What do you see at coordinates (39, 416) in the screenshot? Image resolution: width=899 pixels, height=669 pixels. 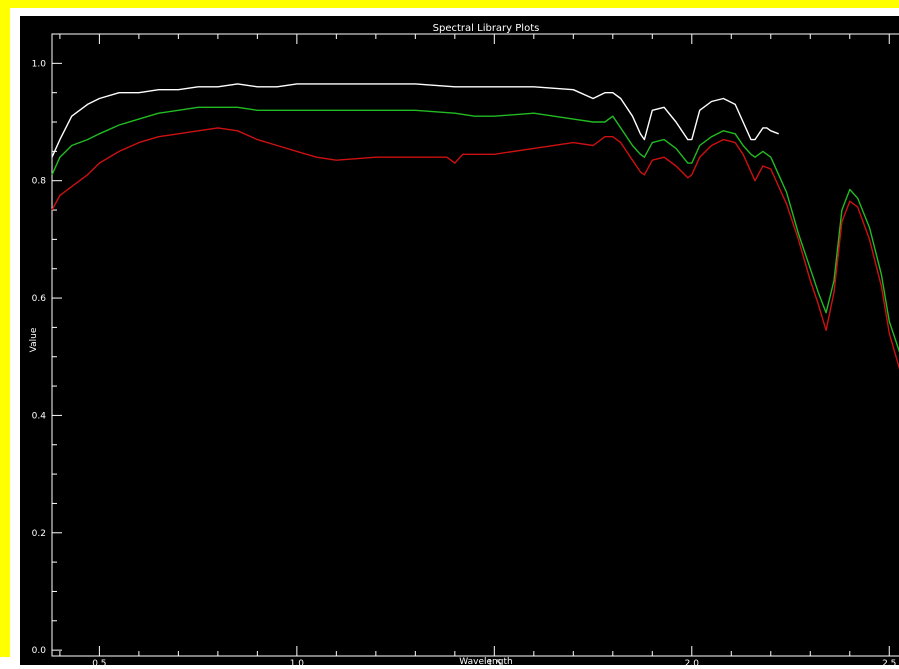 I see `y-tick-label: 0.4` at bounding box center [39, 416].